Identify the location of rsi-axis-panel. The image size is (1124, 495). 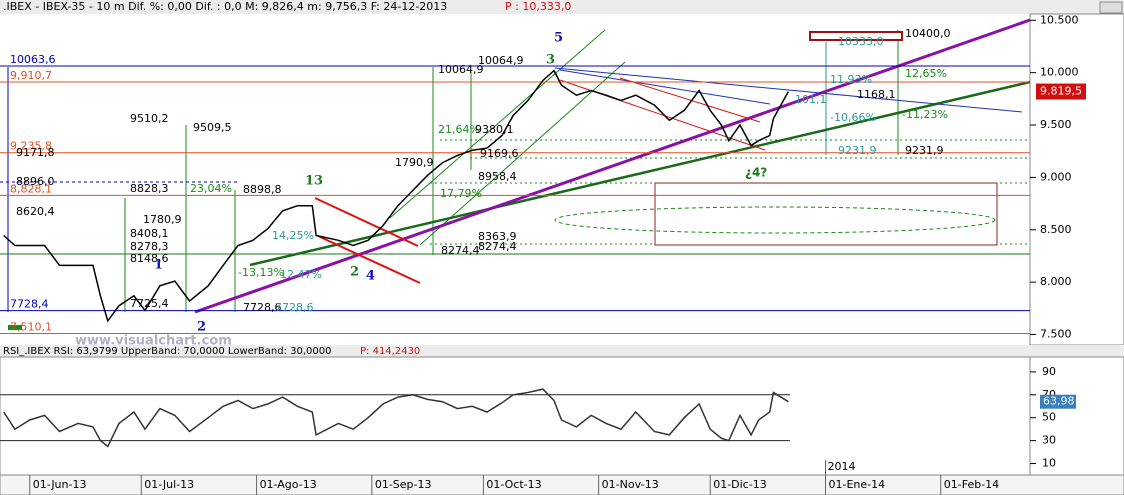
(1076, 416).